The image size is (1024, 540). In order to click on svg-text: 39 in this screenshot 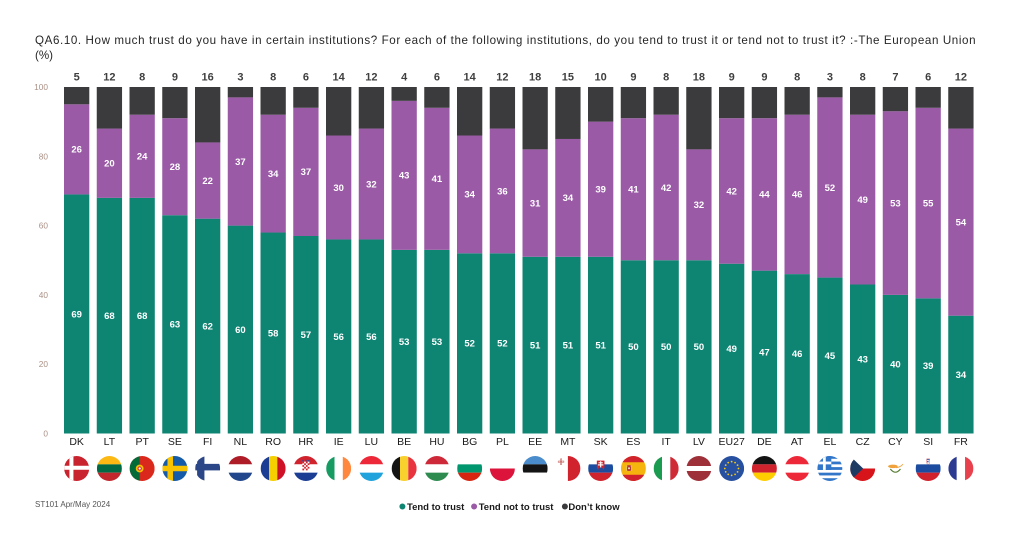, I will do `click(600, 190)`.